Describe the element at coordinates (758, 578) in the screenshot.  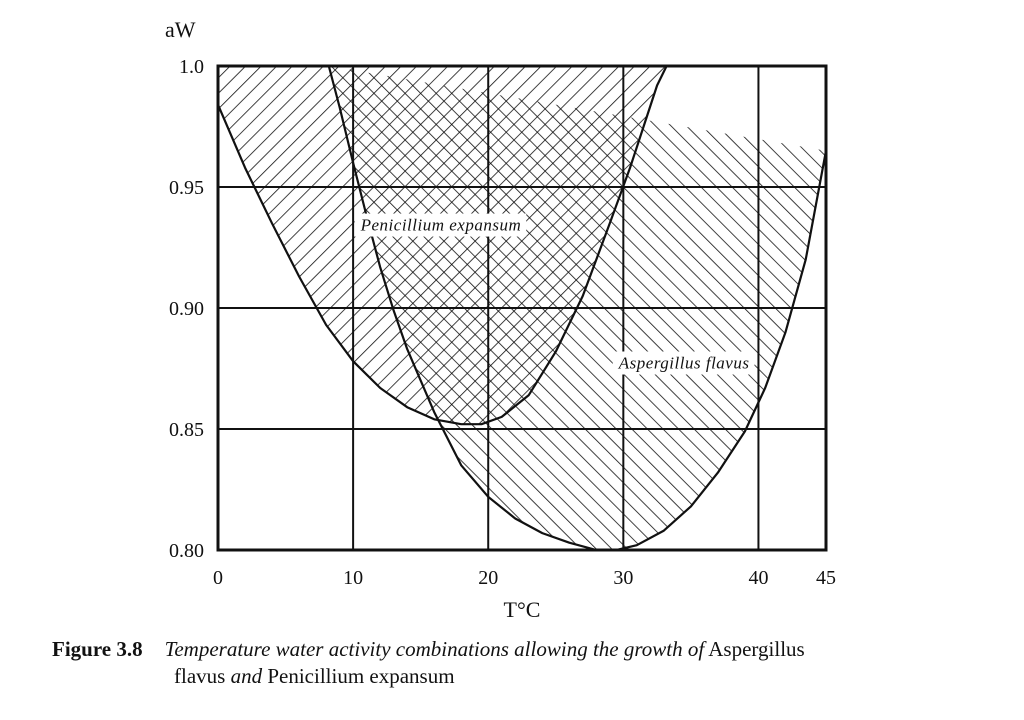
I see `x-tick-label: 40` at that location.